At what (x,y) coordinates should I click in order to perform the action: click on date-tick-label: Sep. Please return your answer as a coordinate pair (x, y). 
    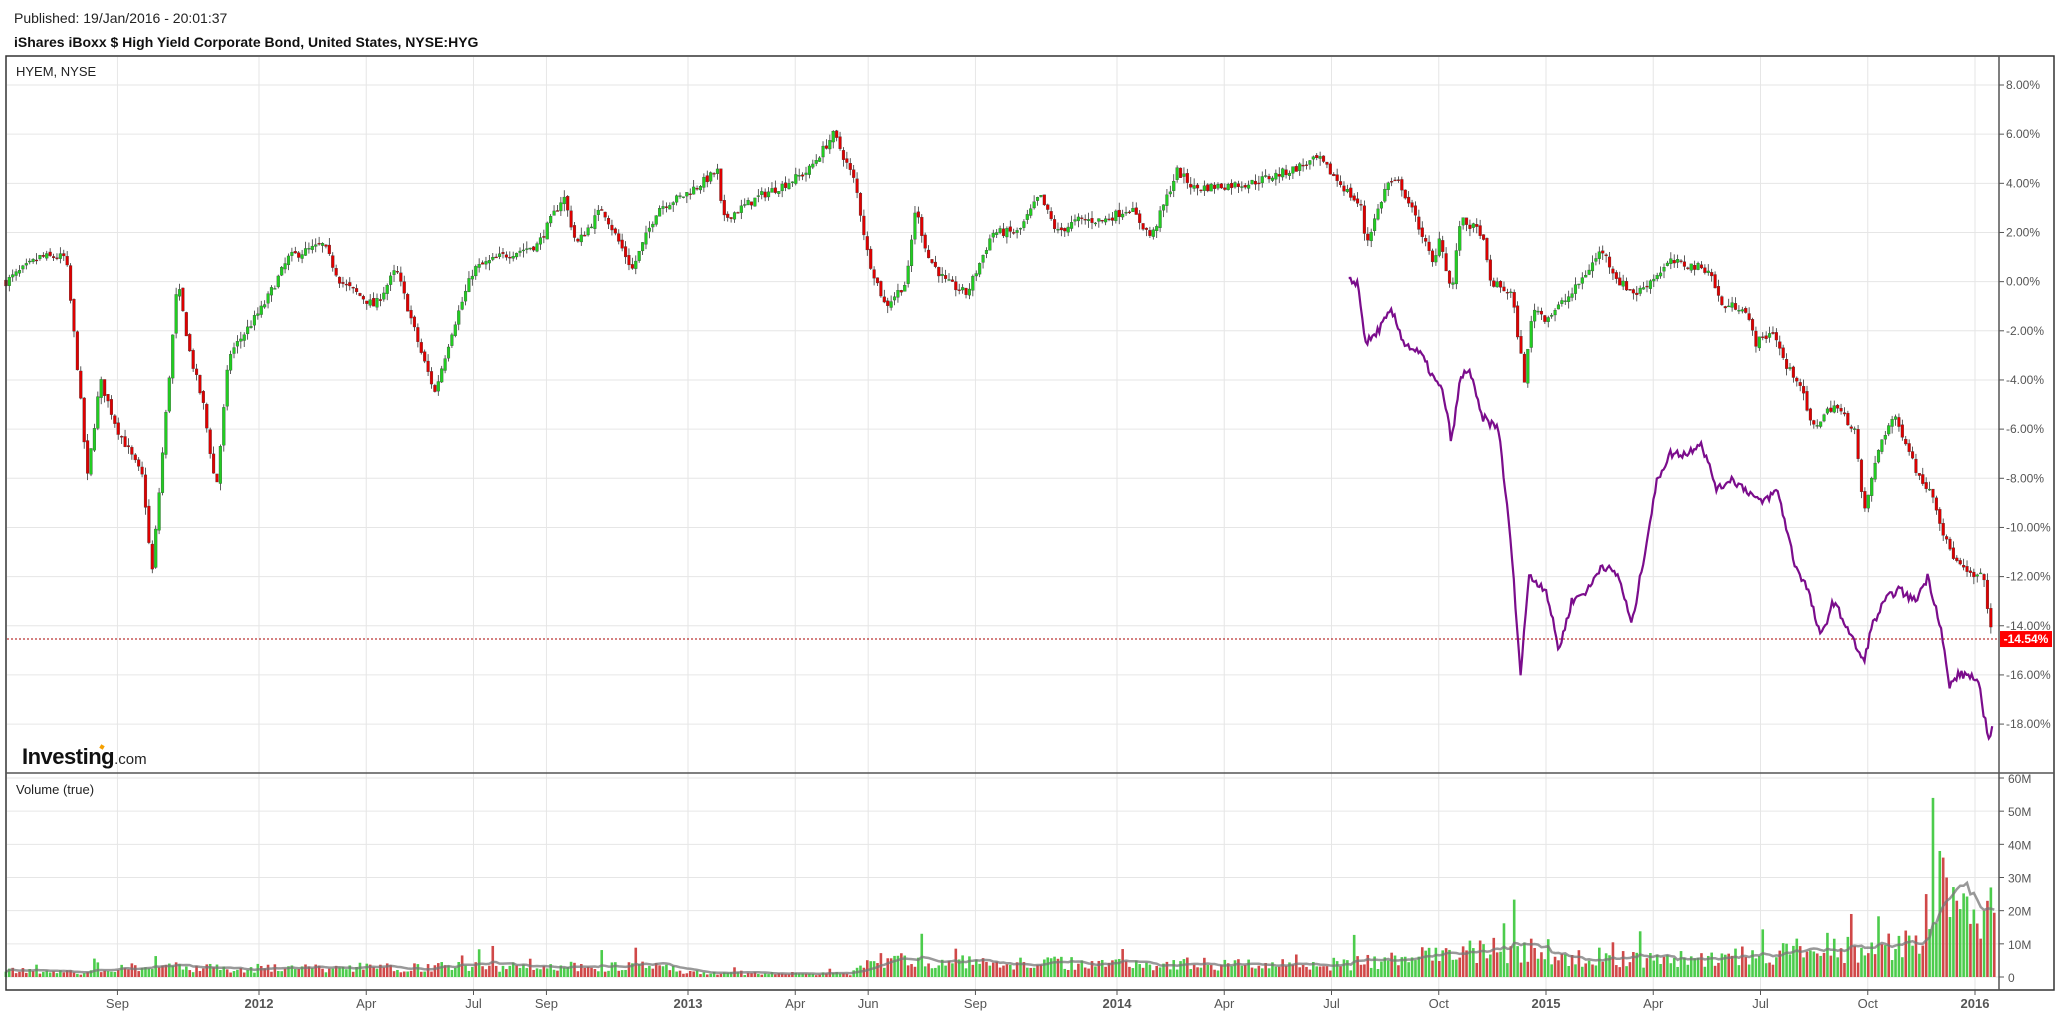
    Looking at the image, I should click on (546, 1003).